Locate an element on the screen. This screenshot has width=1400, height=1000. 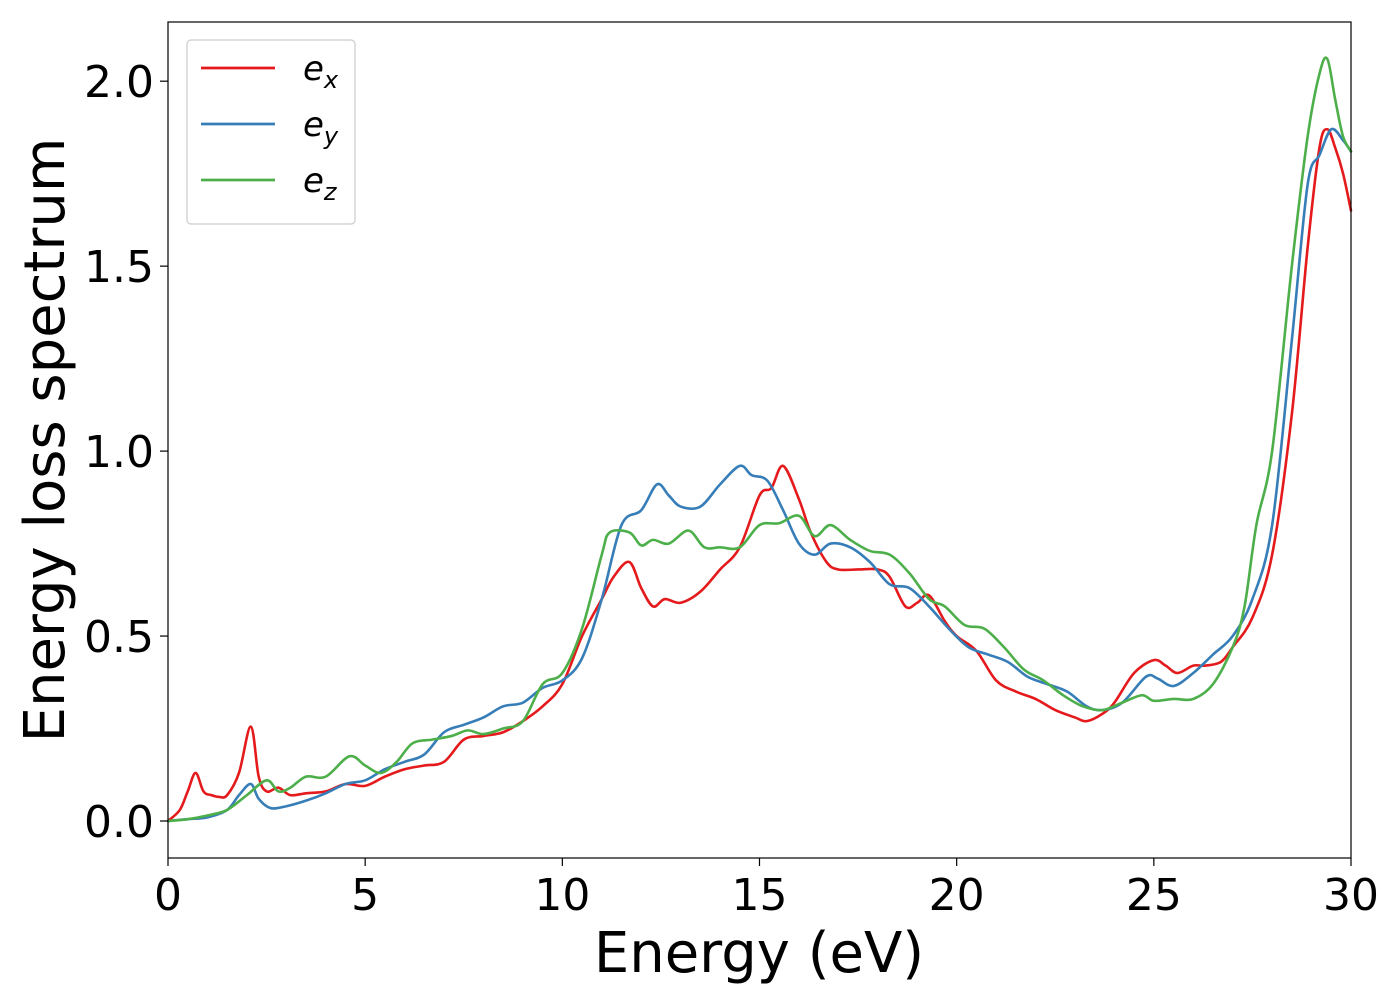
x-tick-label: 30 is located at coordinates (1351, 895).